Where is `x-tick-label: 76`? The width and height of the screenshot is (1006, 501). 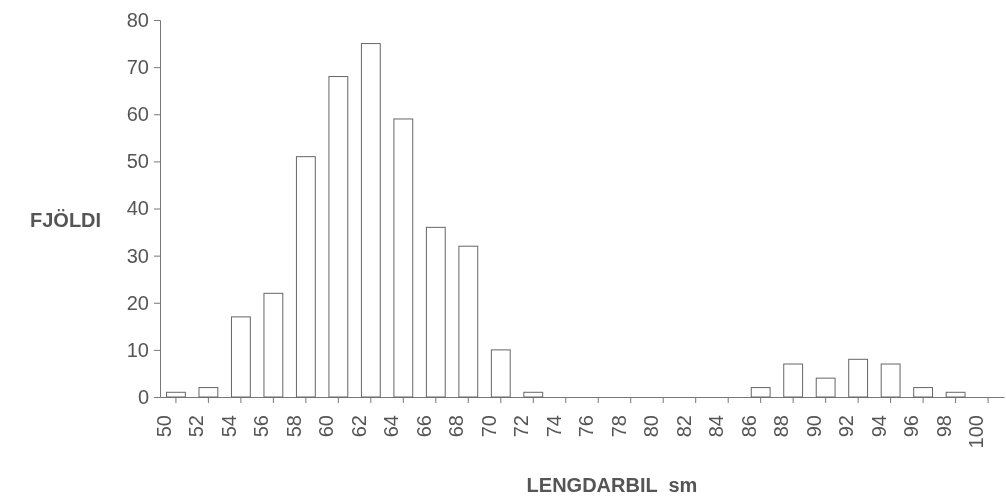 x-tick-label: 76 is located at coordinates (586, 426).